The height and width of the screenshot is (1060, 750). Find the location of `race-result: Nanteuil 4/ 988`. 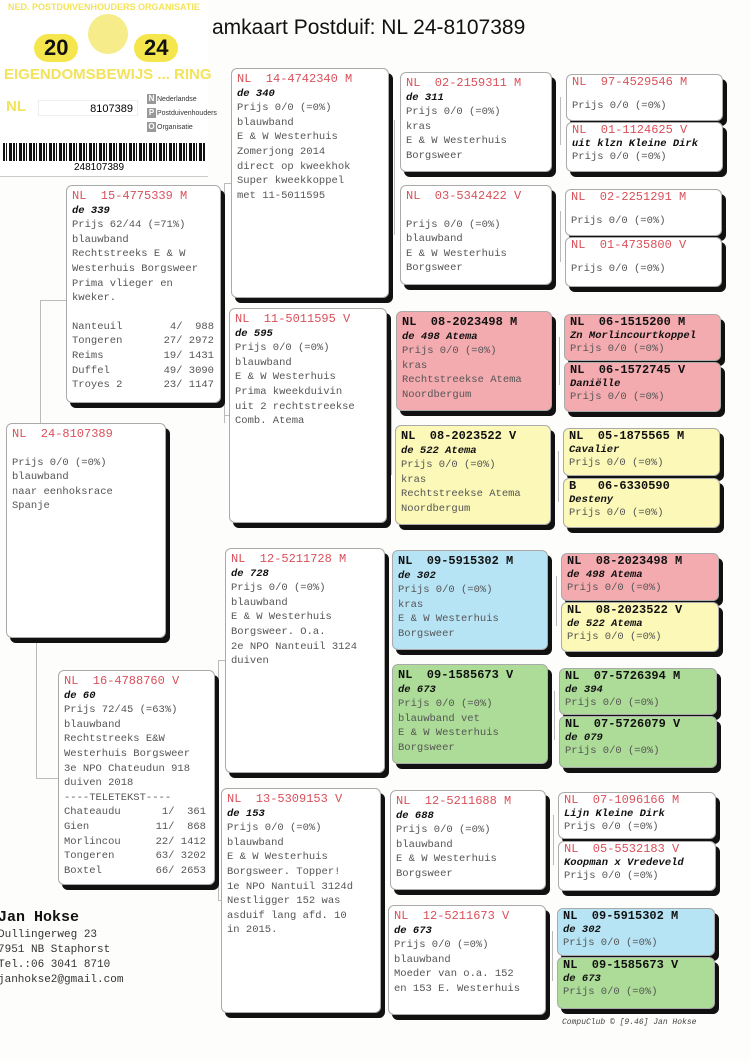

race-result: Nanteuil 4/ 988 is located at coordinates (143, 327).